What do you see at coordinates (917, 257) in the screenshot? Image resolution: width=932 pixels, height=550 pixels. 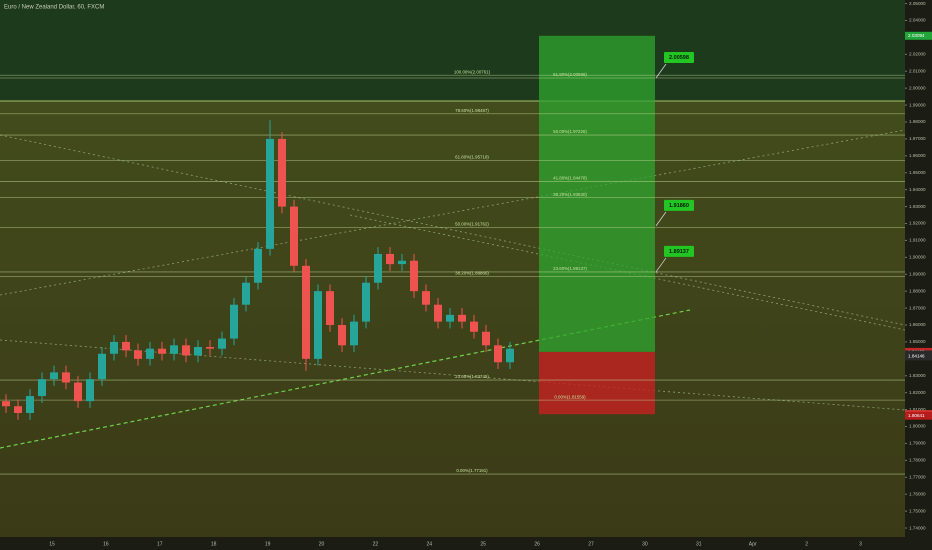 I see `y-tick-label: 1.90000` at bounding box center [917, 257].